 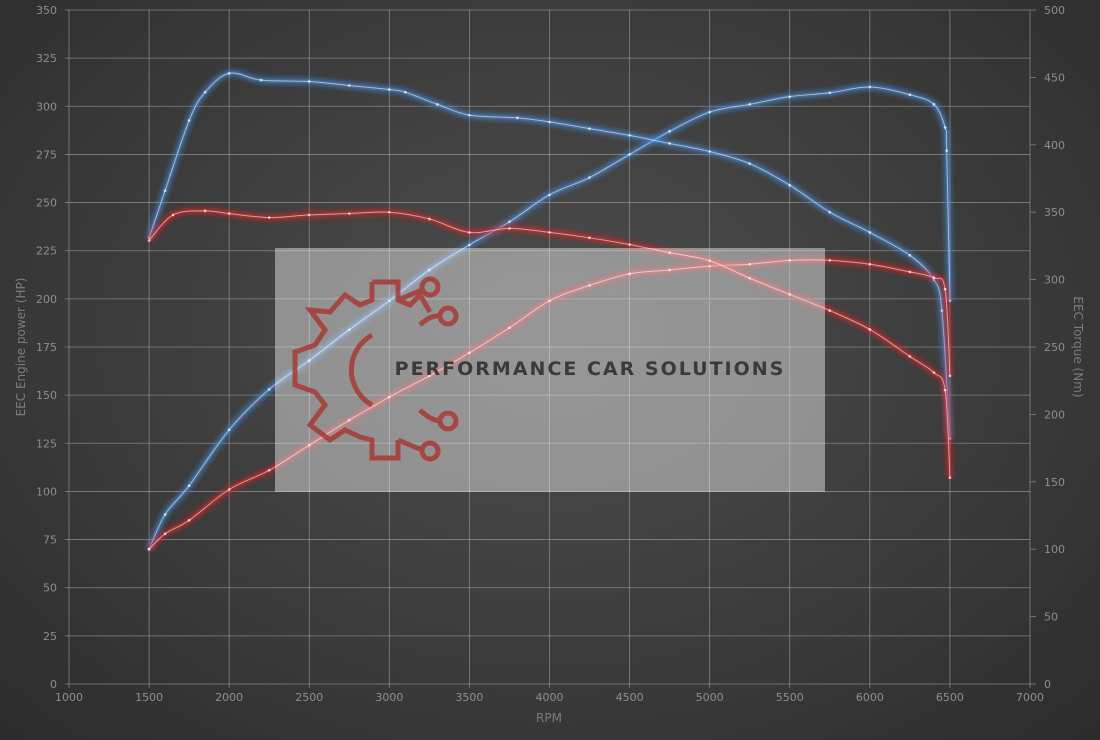 What do you see at coordinates (46, 203) in the screenshot?
I see `y-tick-label: 250` at bounding box center [46, 203].